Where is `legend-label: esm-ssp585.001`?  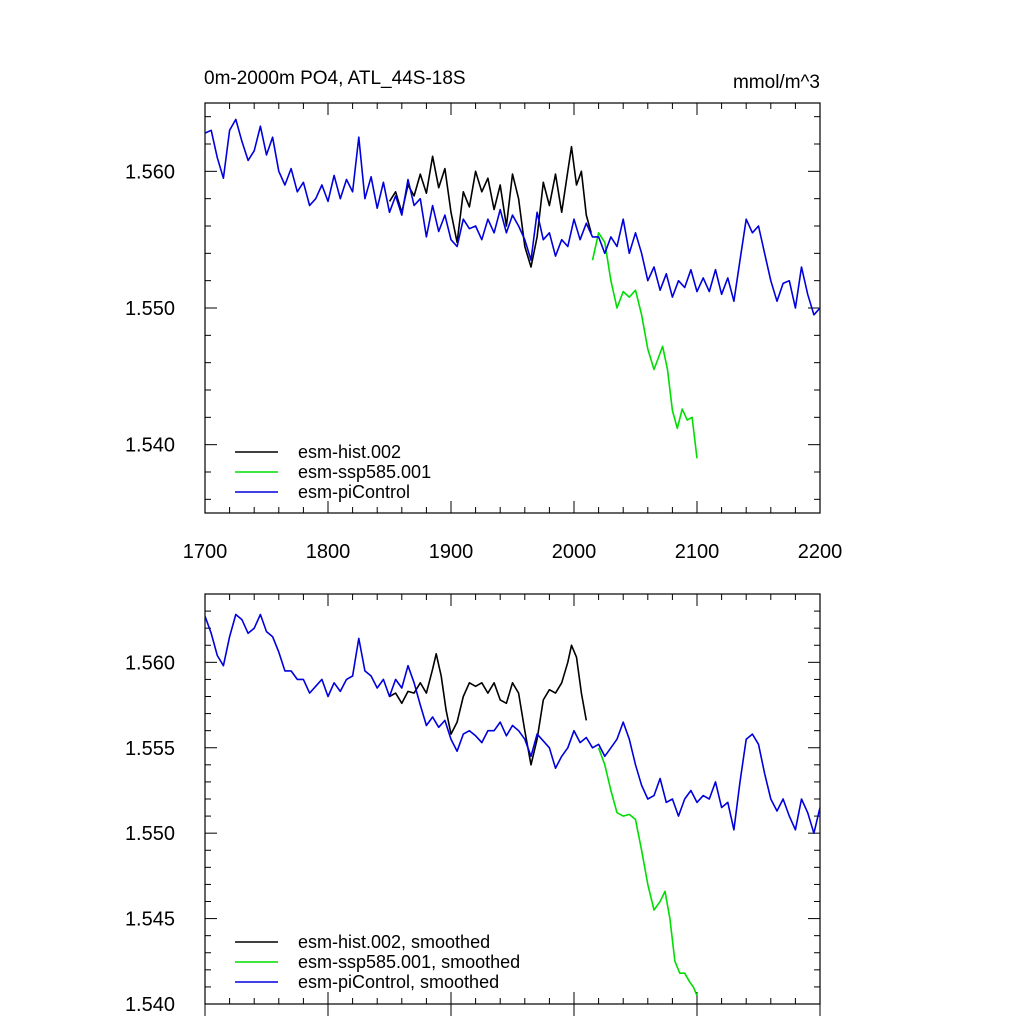 legend-label: esm-ssp585.001 is located at coordinates (364, 472).